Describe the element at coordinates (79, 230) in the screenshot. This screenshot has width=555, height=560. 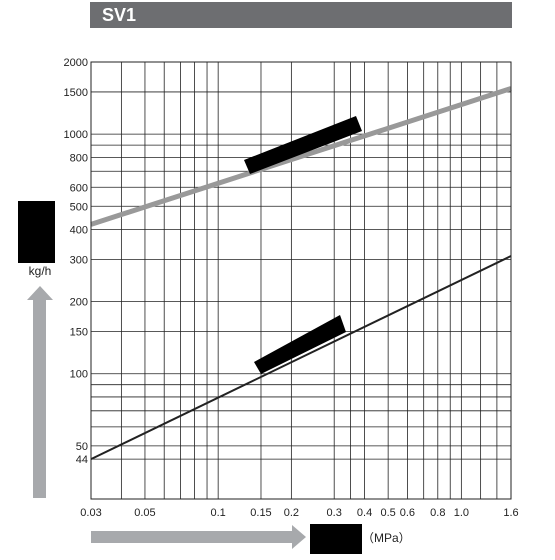
I see `y-tick-label: 400` at that location.